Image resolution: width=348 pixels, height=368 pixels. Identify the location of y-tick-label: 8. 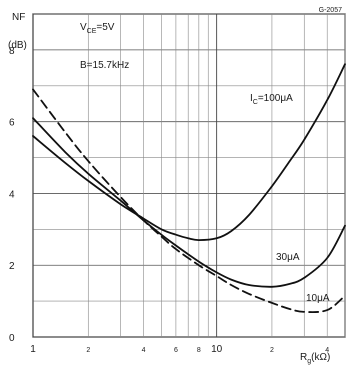
(12, 51).